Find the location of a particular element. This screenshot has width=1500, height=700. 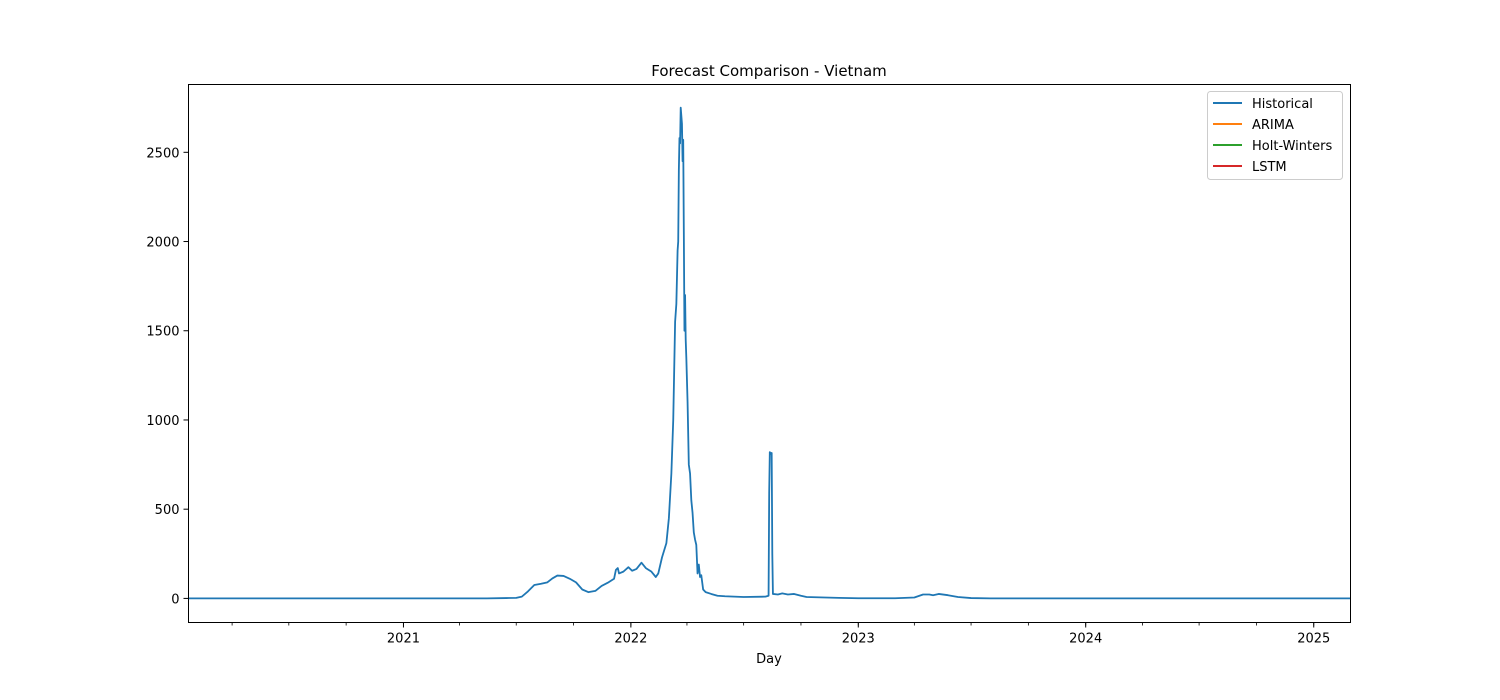

legend-label: Holt-Winters is located at coordinates (1292, 146).